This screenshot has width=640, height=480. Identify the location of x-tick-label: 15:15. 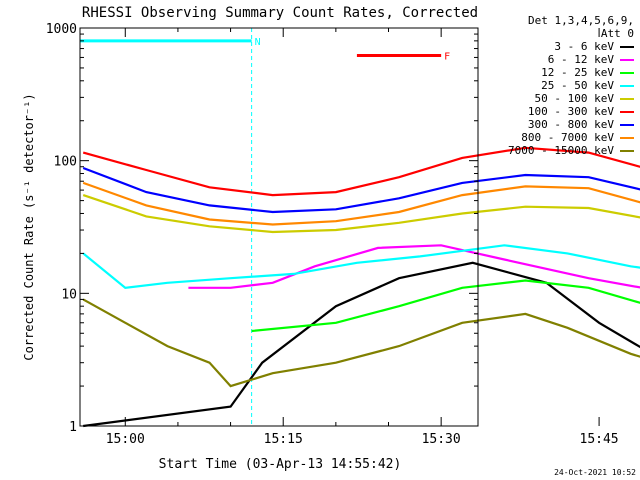
(283, 439).